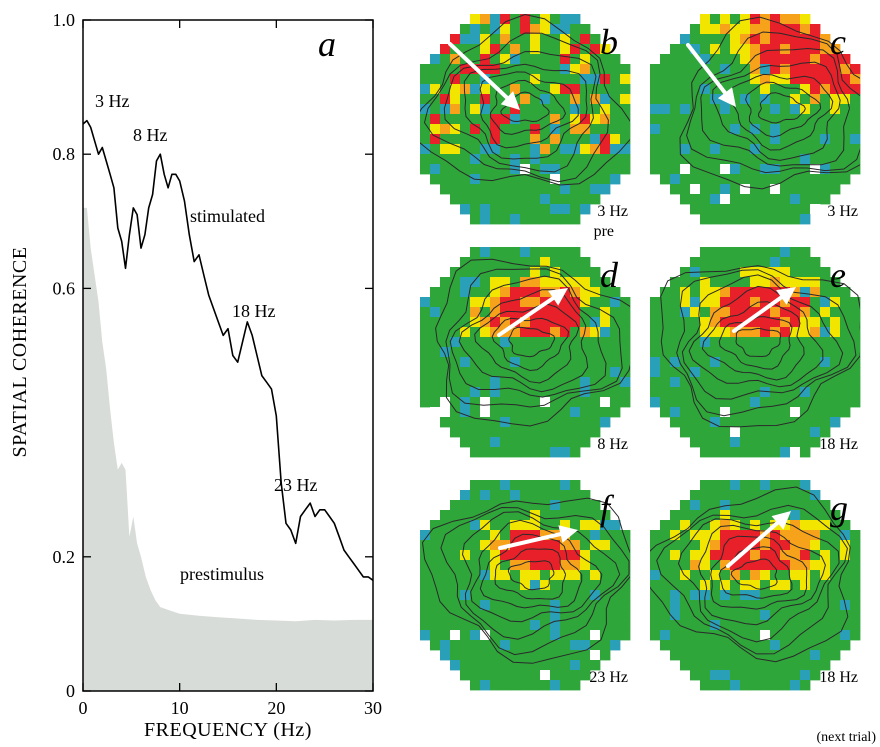  Describe the element at coordinates (112, 101) in the screenshot. I see `annotation-3hz: 3 Hz` at that location.